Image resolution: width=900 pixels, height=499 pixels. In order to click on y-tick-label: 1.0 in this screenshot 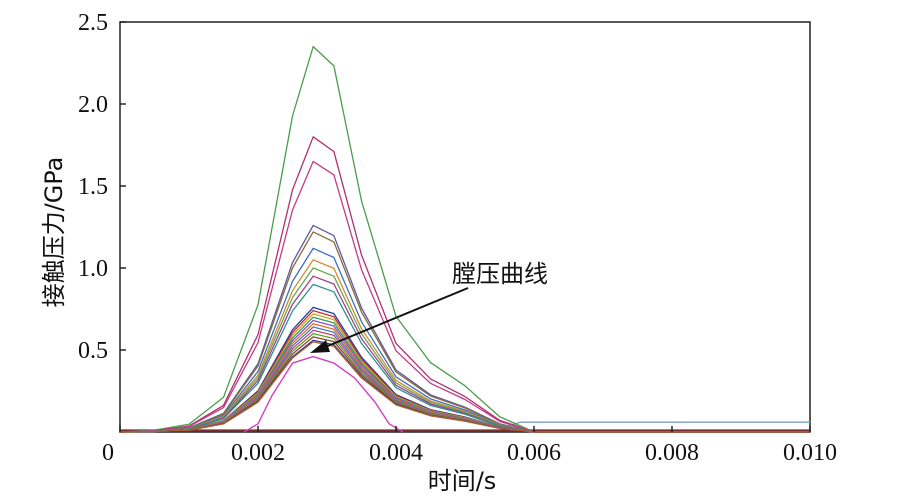, I will do `click(93, 269)`.